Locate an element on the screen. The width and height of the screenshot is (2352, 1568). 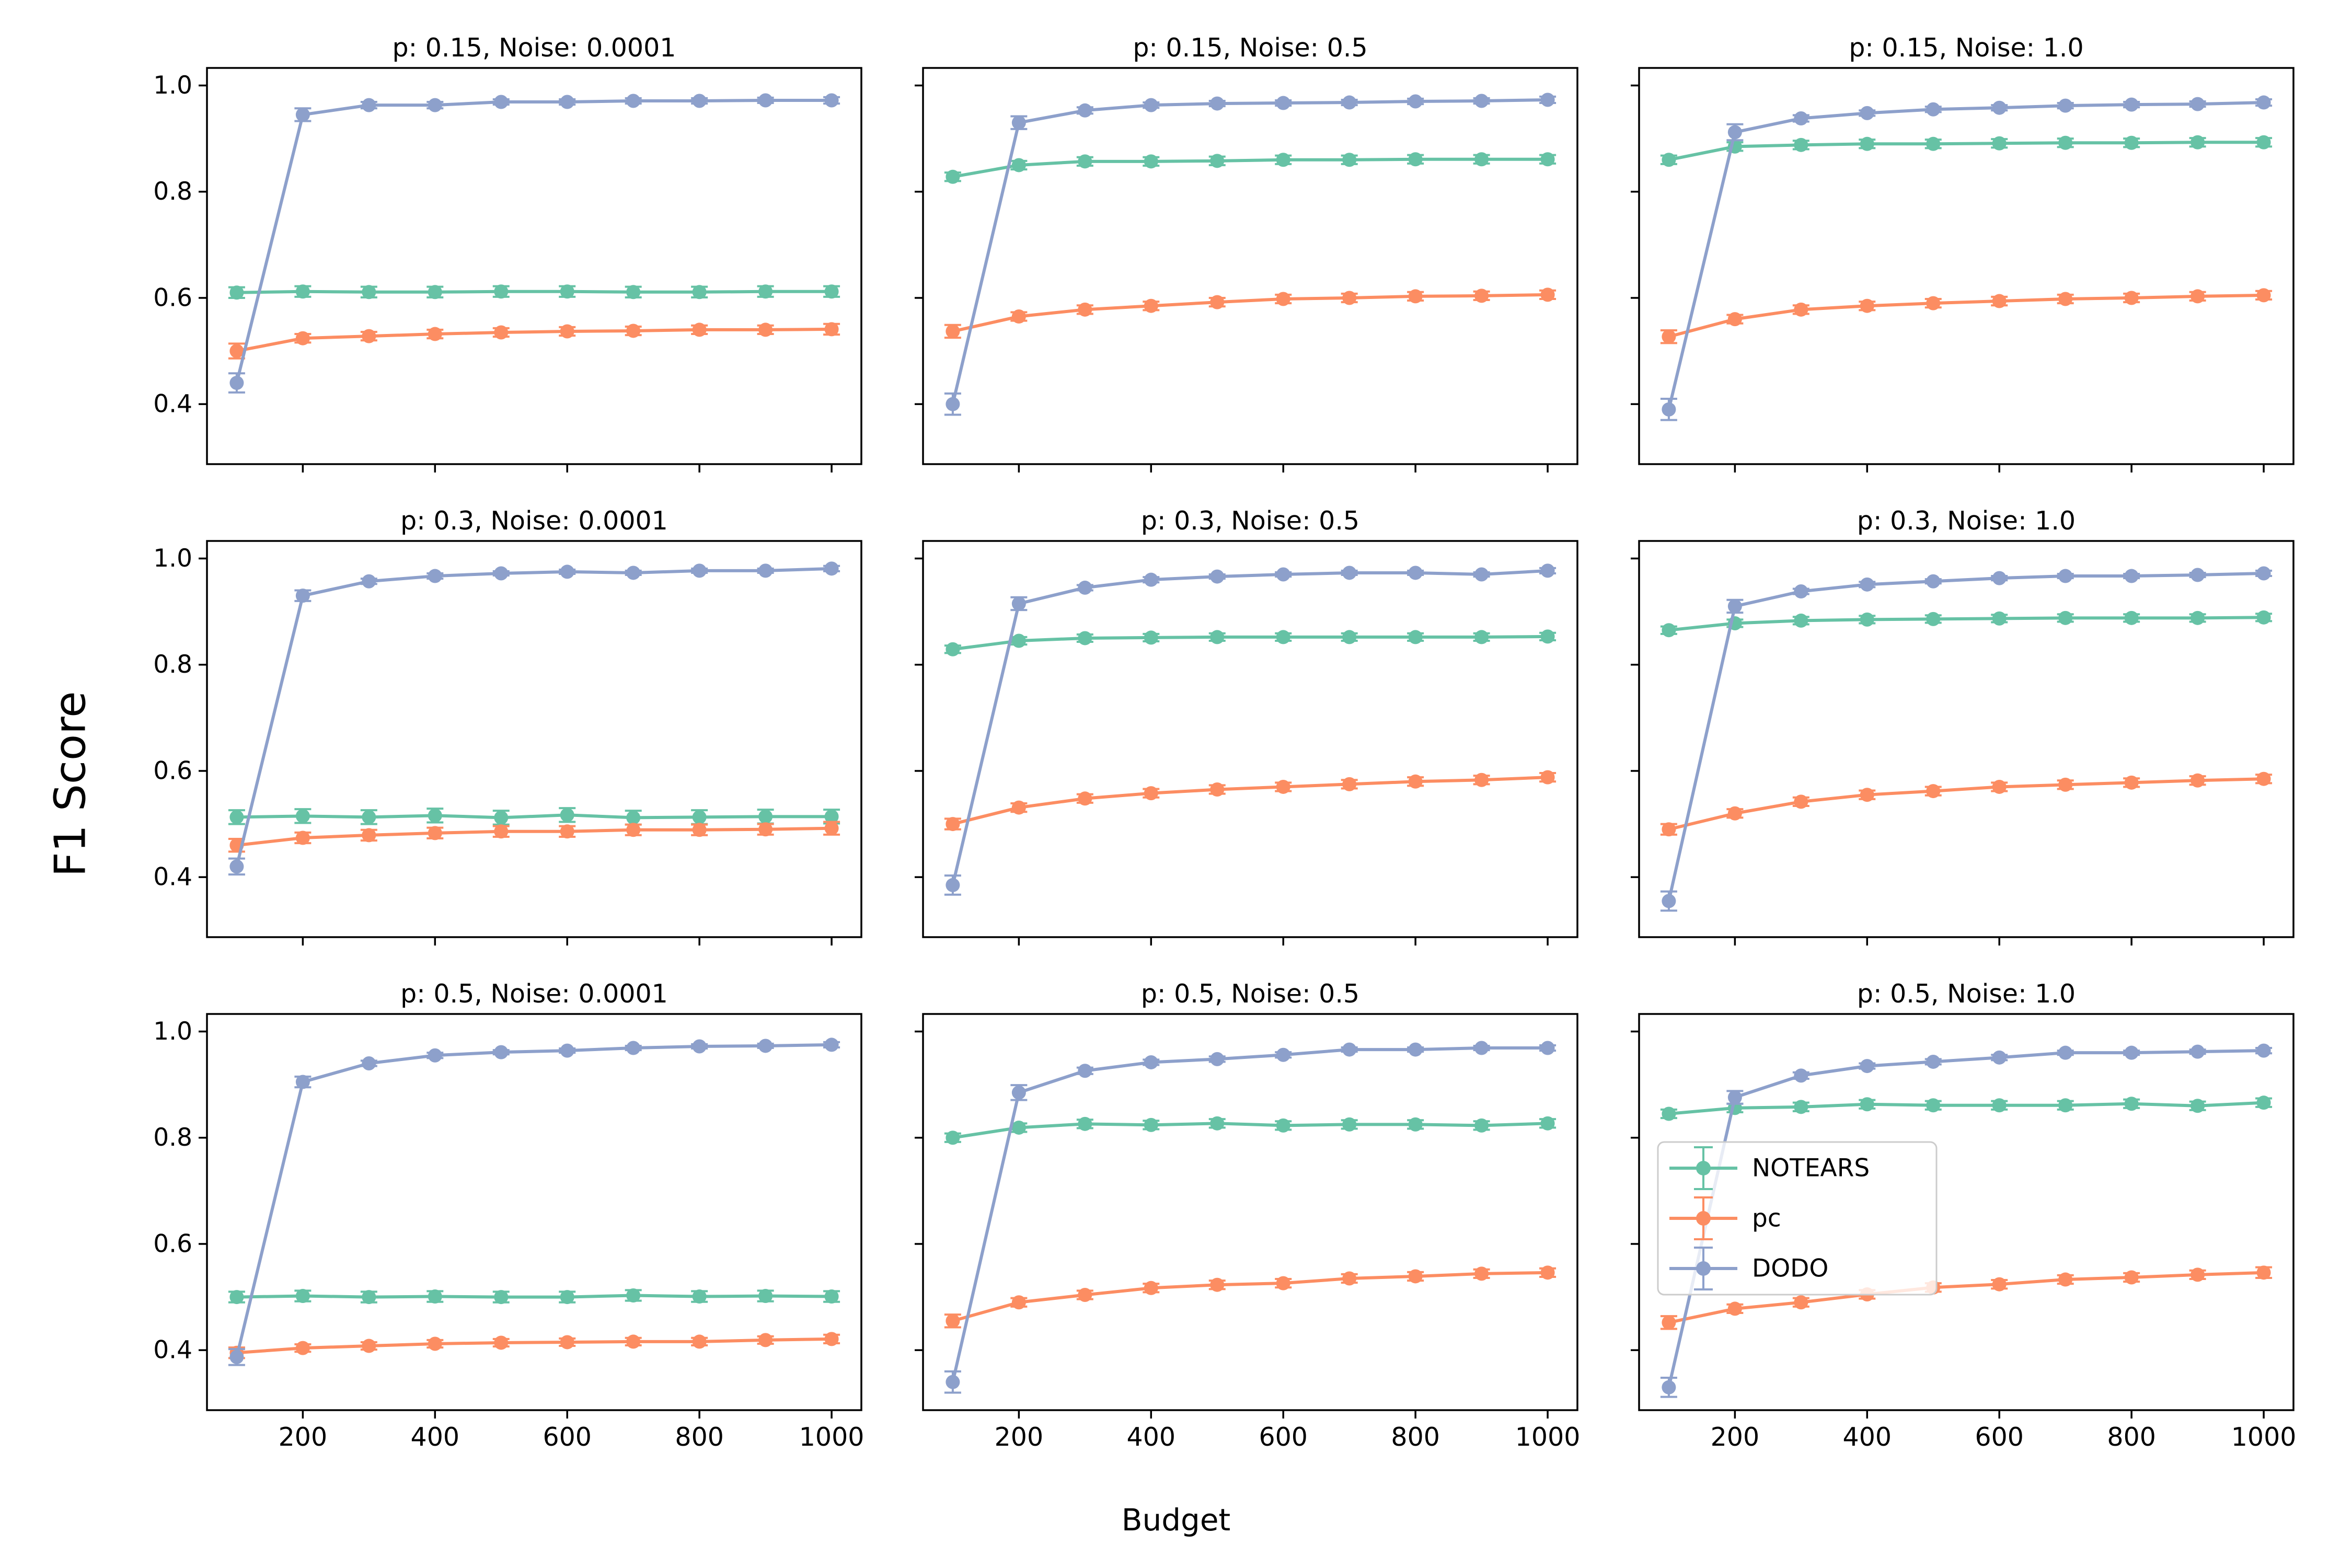
legend-item-notears: NOTEARS is located at coordinates (1769, 1168).